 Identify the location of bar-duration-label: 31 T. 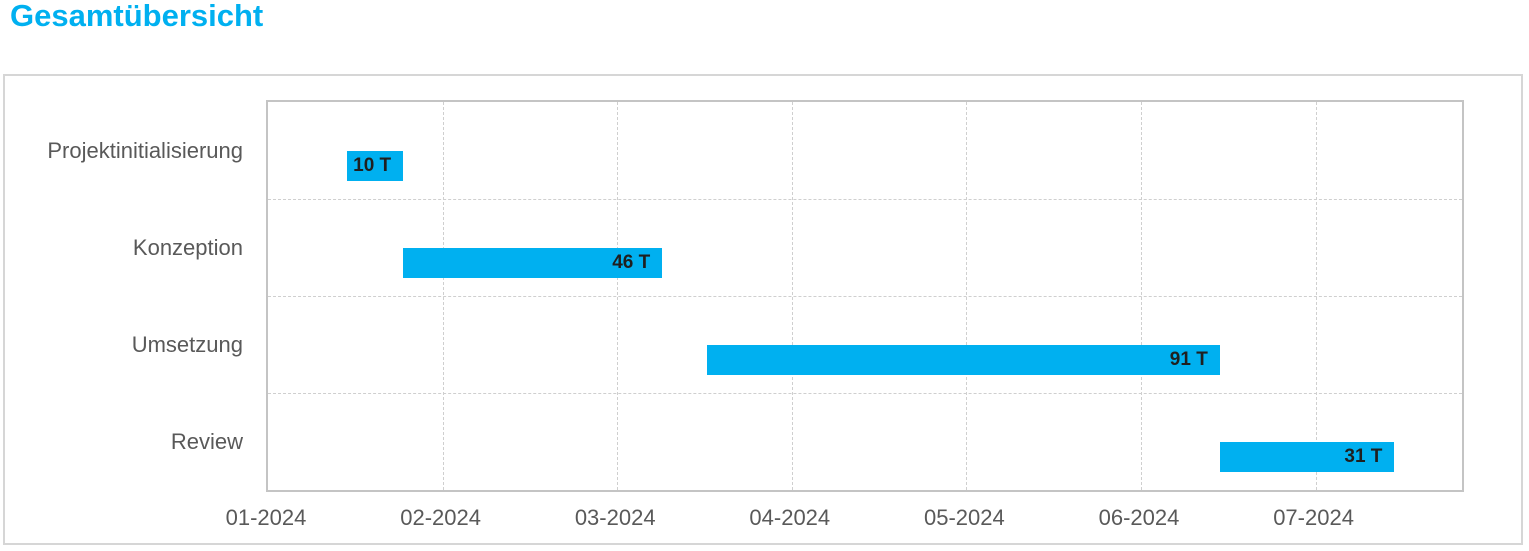
(1363, 456).